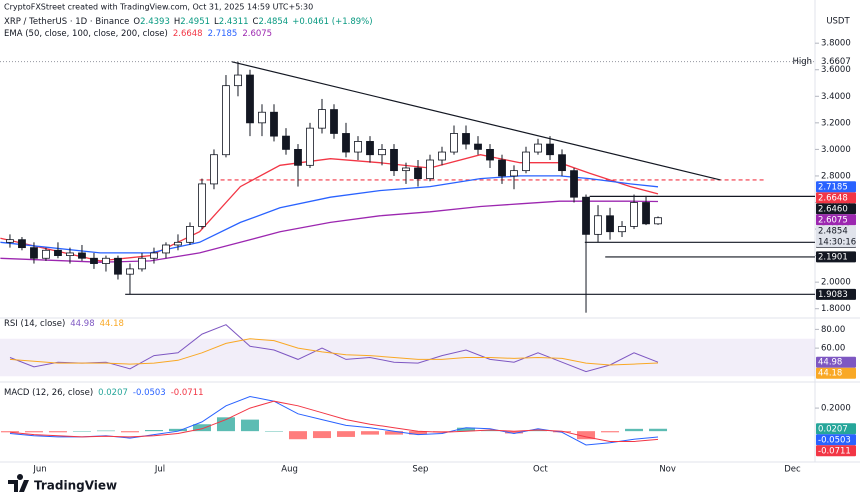 This screenshot has height=502, width=860. I want to click on high-label: High, so click(802, 62).